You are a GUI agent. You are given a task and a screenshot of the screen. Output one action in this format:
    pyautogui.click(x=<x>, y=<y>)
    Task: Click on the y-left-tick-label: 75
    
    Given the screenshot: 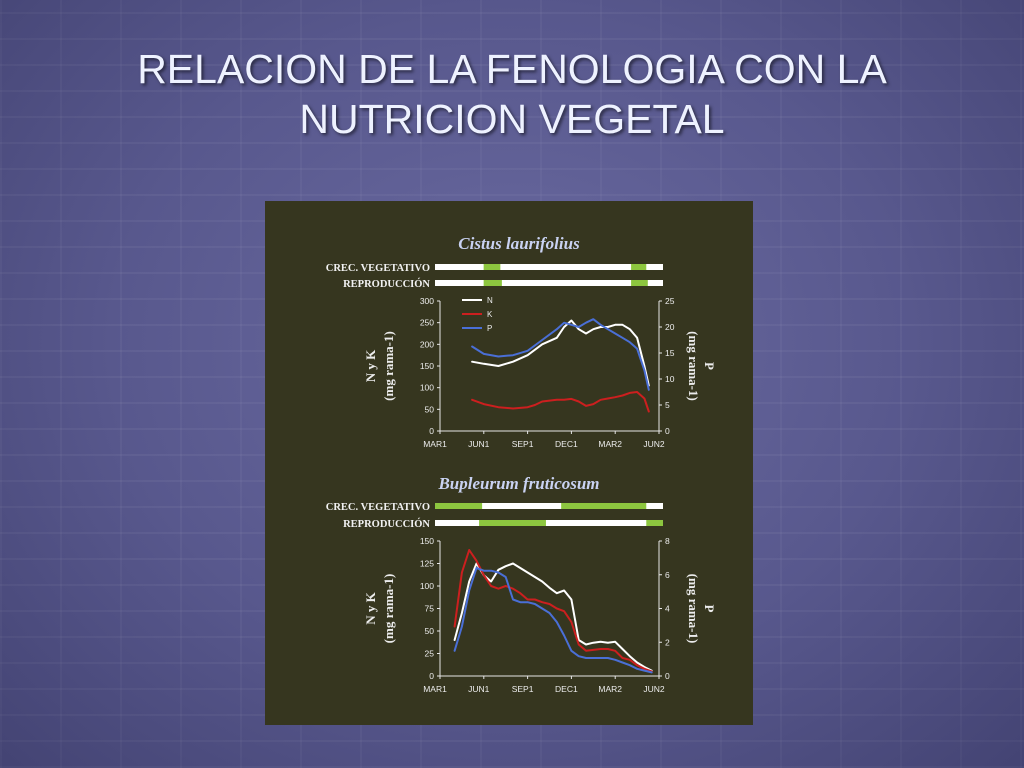 What is the action you would take?
    pyautogui.click(x=430, y=609)
    